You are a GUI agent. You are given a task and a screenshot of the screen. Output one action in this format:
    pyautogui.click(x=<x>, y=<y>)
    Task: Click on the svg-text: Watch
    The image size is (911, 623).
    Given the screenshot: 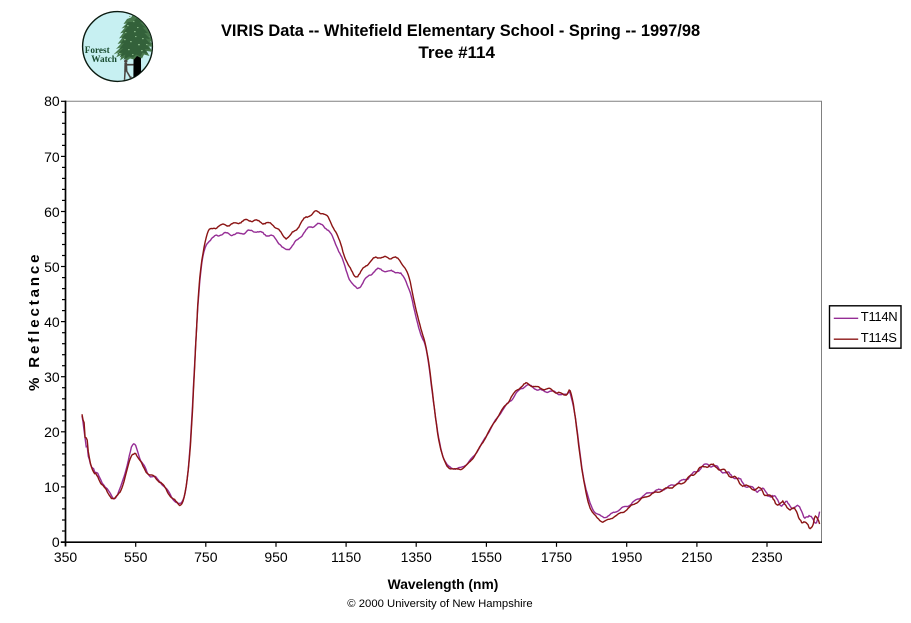 What is the action you would take?
    pyautogui.click(x=104, y=59)
    